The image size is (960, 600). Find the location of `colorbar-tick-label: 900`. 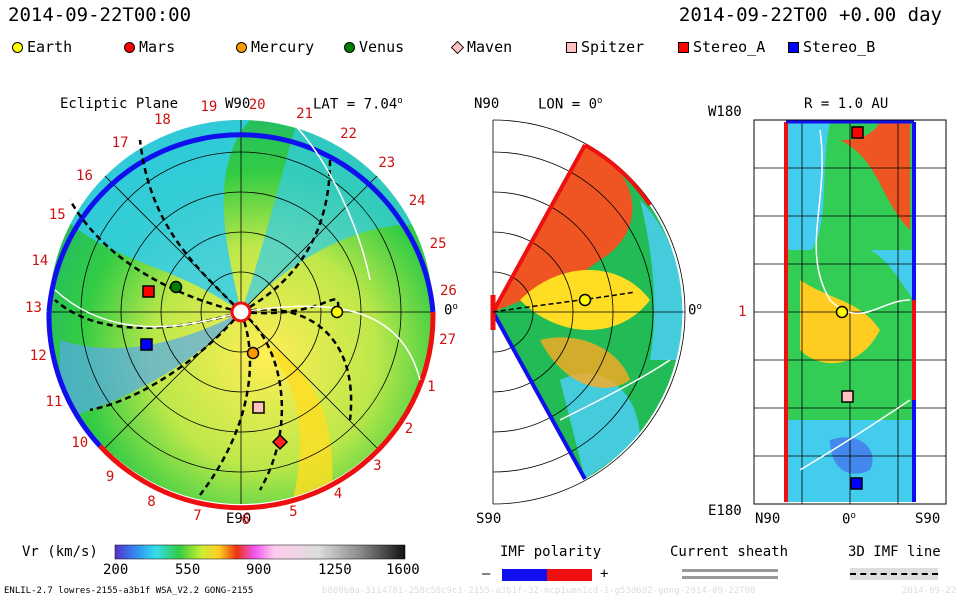

colorbar-tick-label: 900 is located at coordinates (259, 570).